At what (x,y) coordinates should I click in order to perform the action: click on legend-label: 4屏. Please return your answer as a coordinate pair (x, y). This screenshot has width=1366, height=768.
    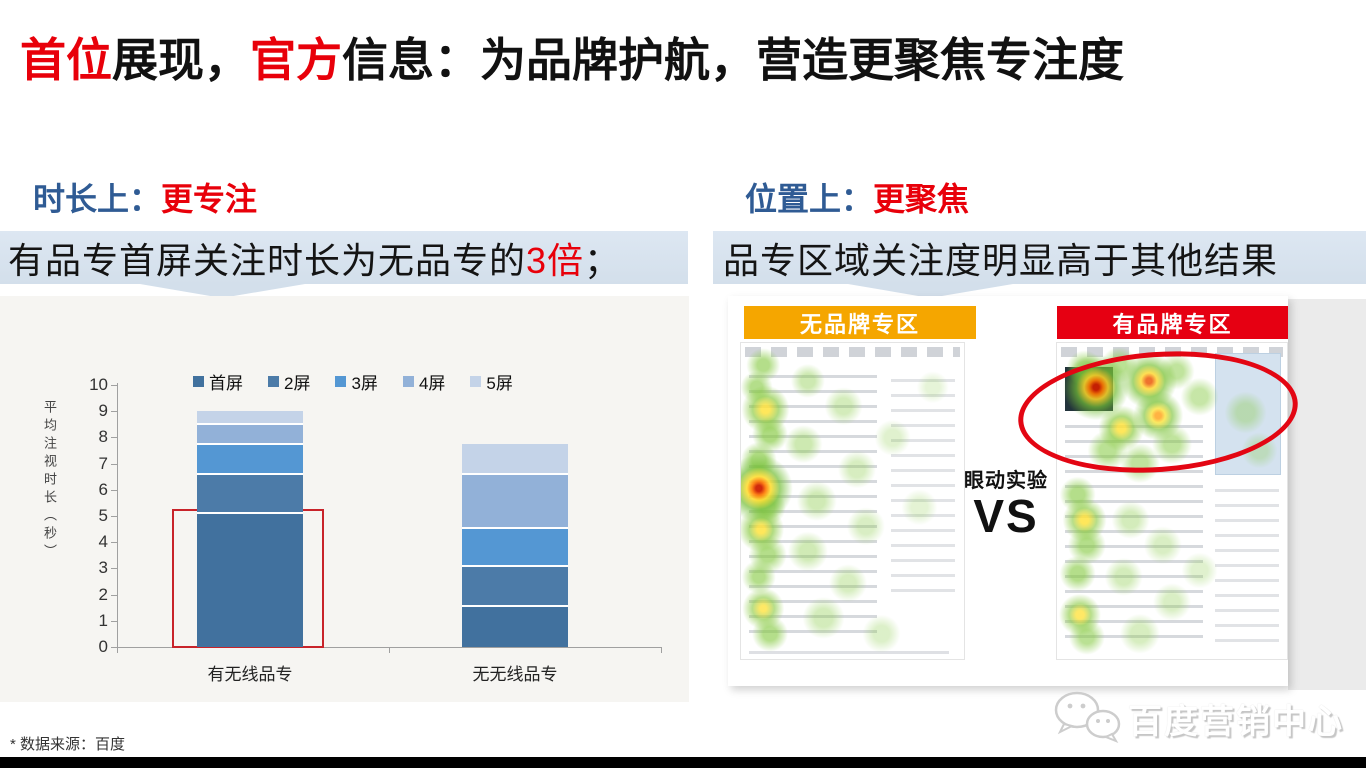
    Looking at the image, I should click on (432, 383).